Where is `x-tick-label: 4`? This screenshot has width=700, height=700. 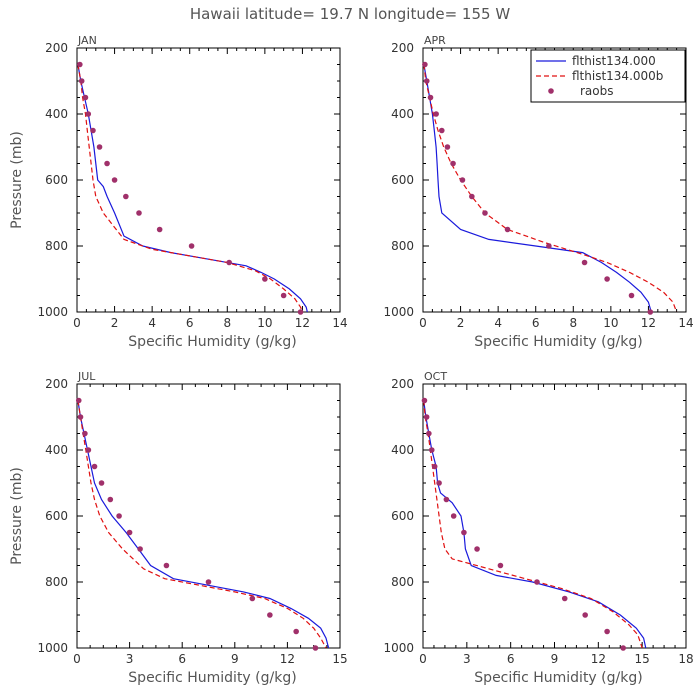 x-tick-label: 4 is located at coordinates (152, 323).